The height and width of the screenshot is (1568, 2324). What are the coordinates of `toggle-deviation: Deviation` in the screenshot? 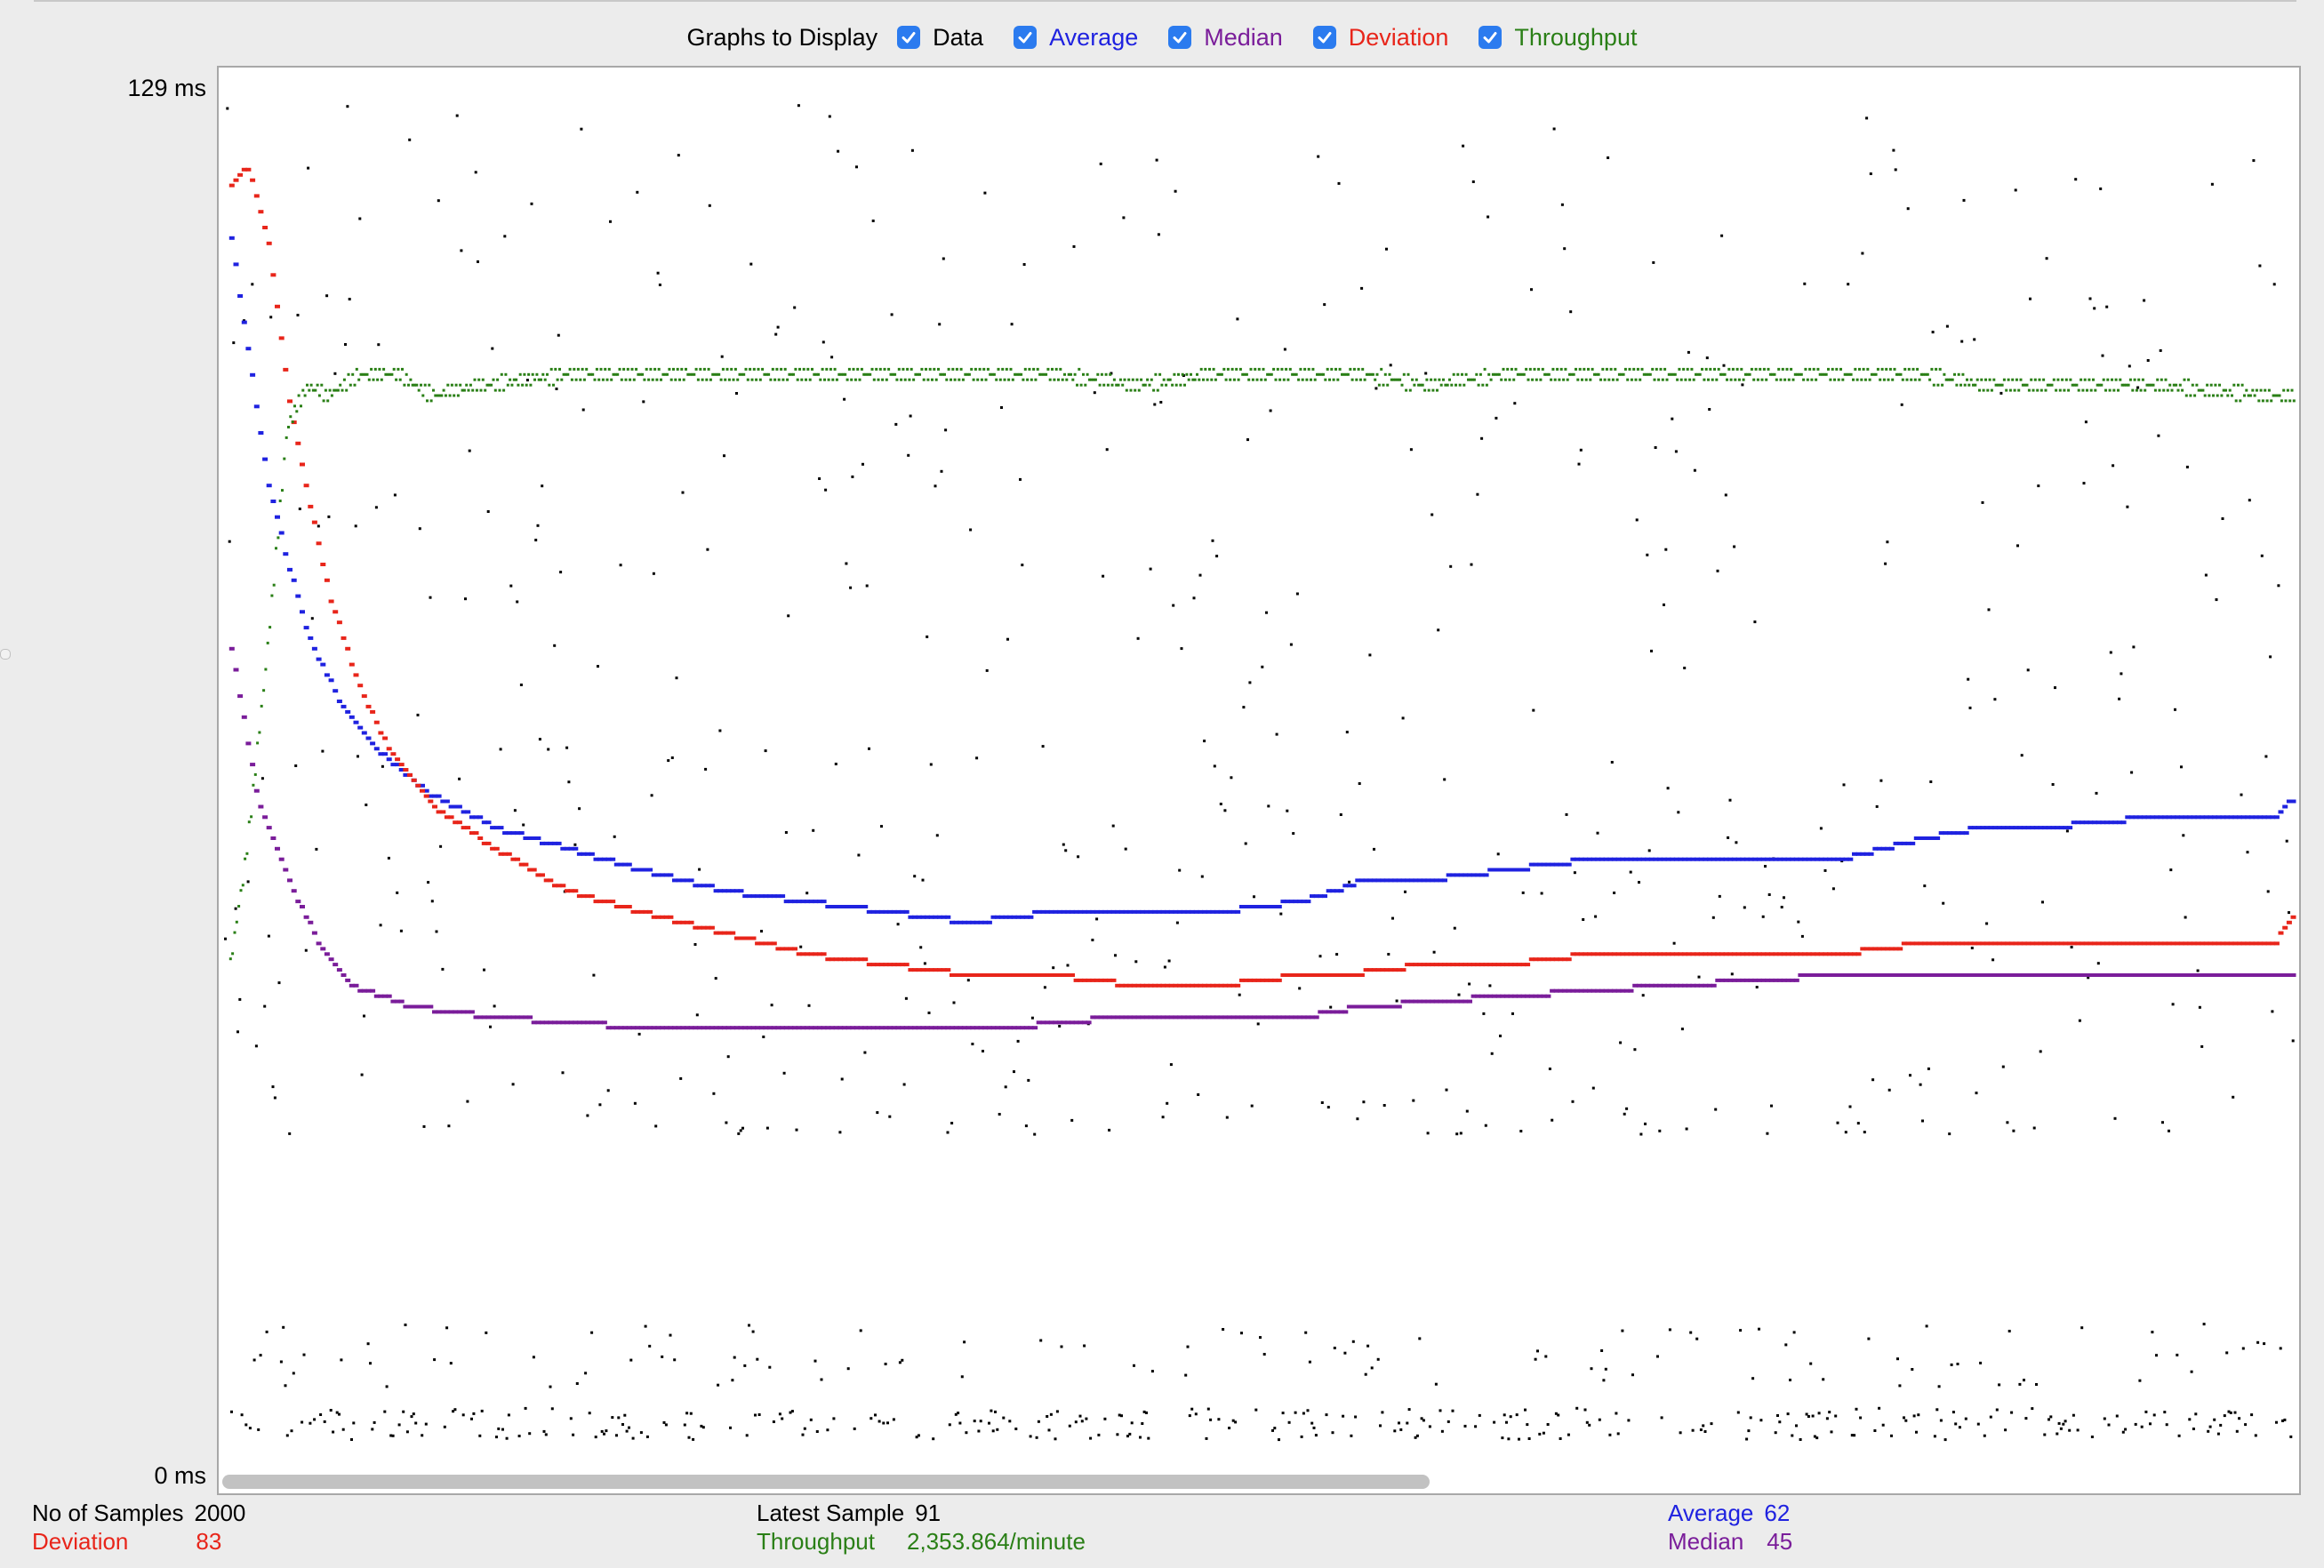 It's located at (1380, 38).